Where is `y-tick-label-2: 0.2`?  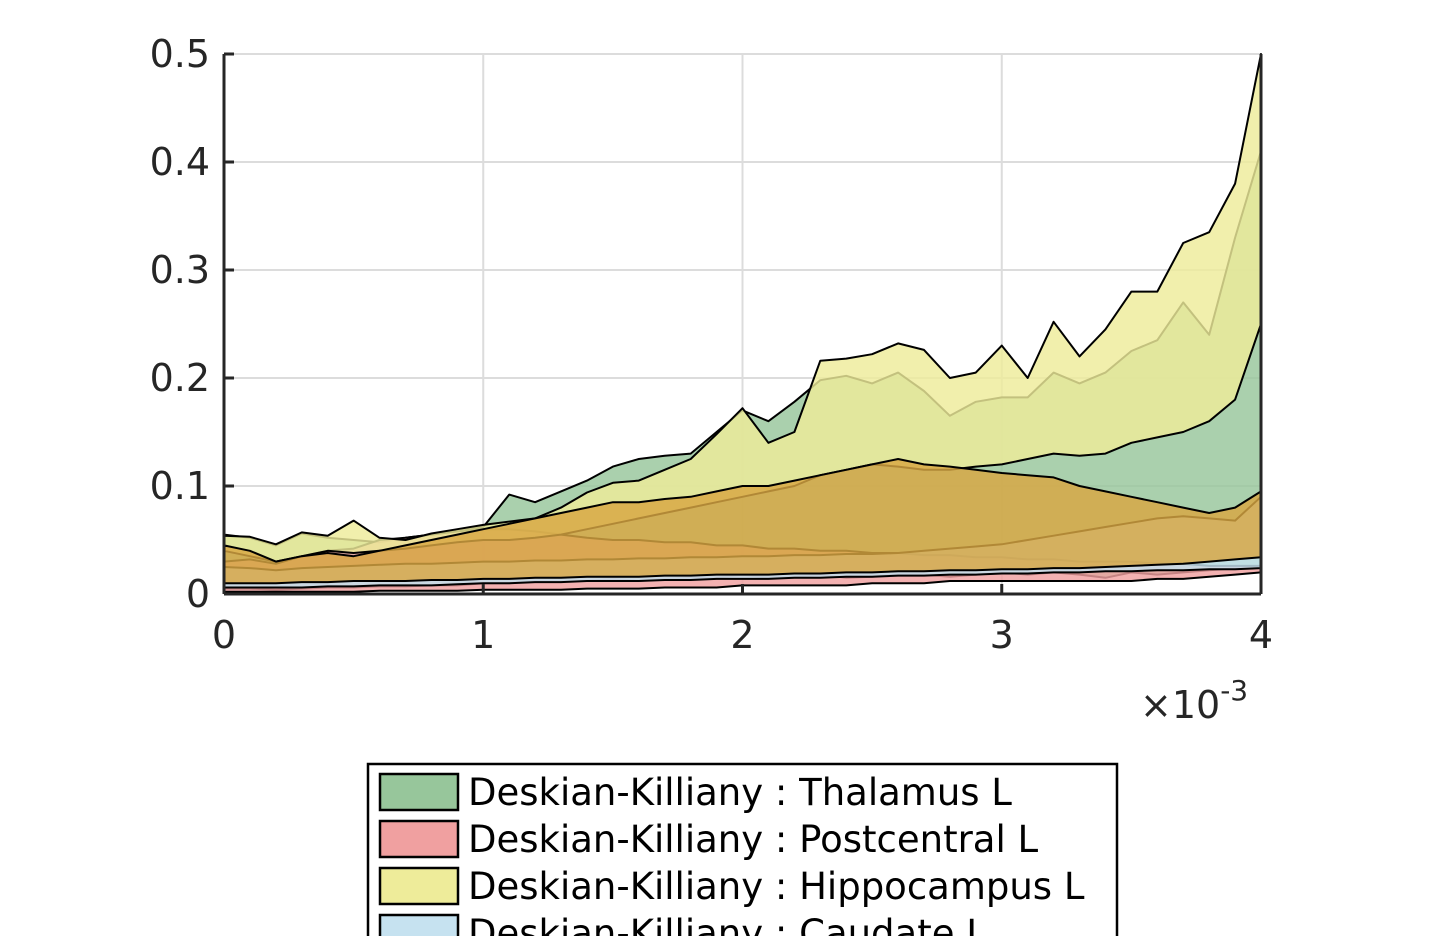
y-tick-label-2: 0.2 is located at coordinates (180, 378).